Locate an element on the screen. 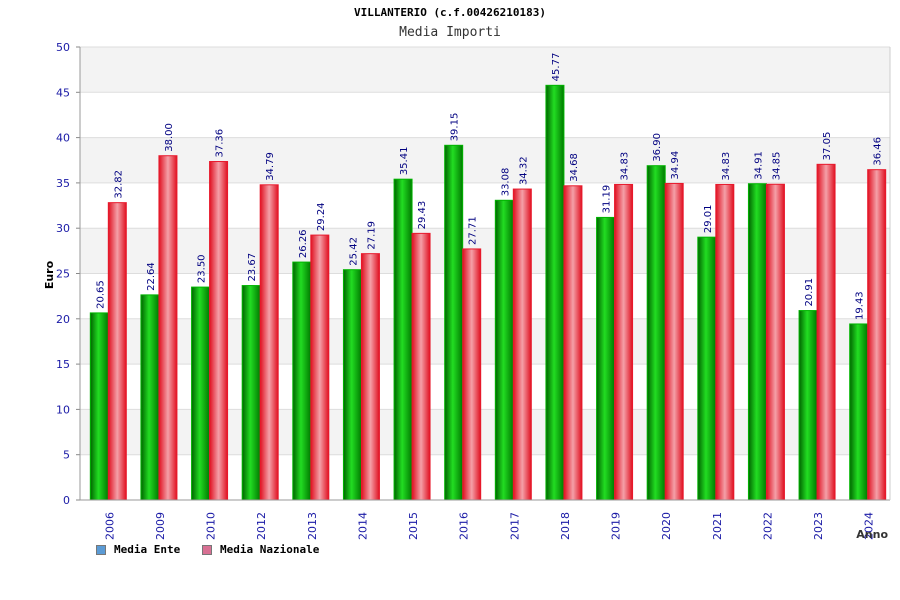 The image size is (900, 600). x-tick-label: 2016 is located at coordinates (464, 526).